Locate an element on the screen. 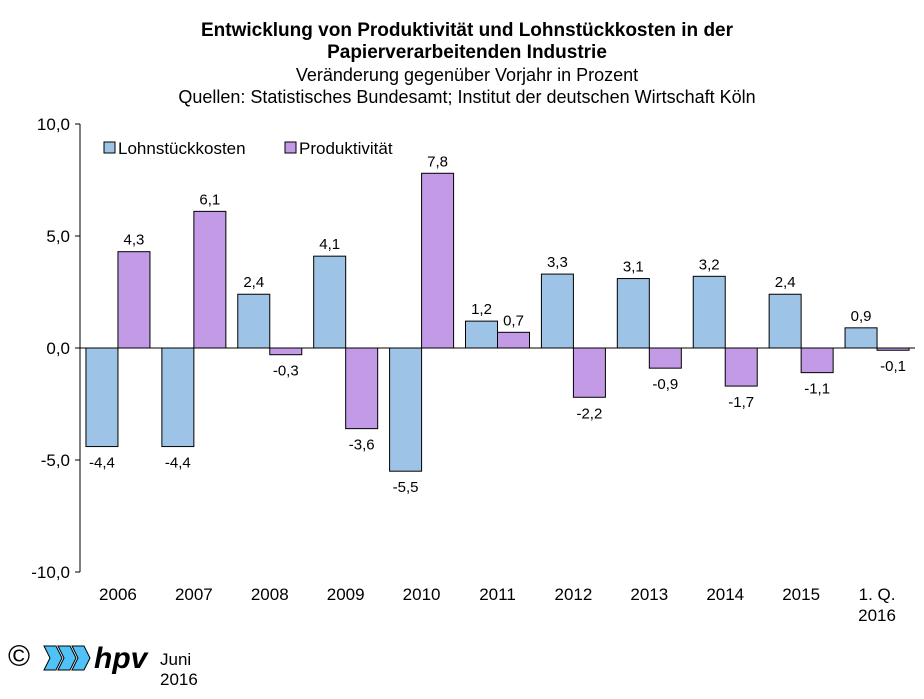 The image size is (924, 699). x-tick-label: 2008 is located at coordinates (270, 594).